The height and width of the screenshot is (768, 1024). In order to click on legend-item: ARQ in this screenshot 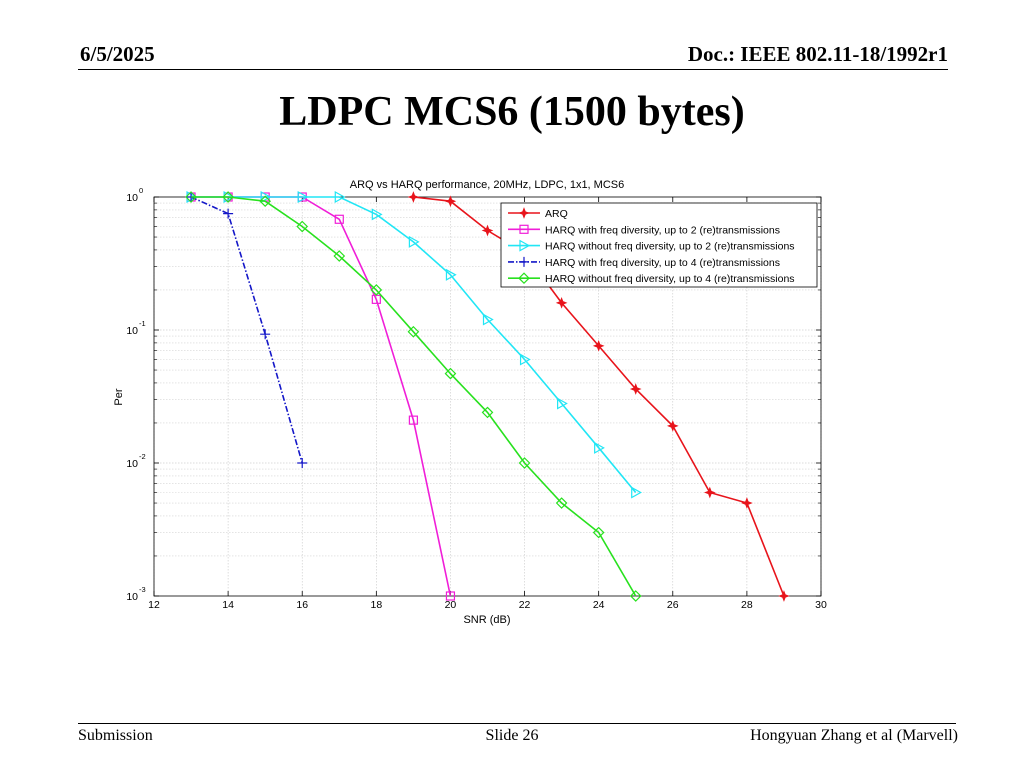, I will do `click(538, 213)`.